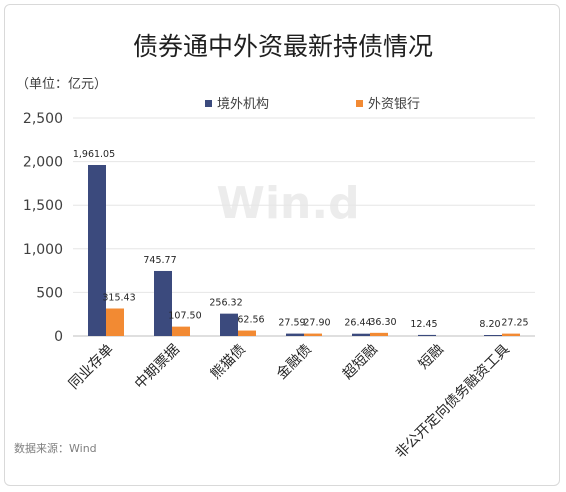  I want to click on y-axis-ticks: 0 500 1,000 1,500 2,000 2,500, so click(43, 228).